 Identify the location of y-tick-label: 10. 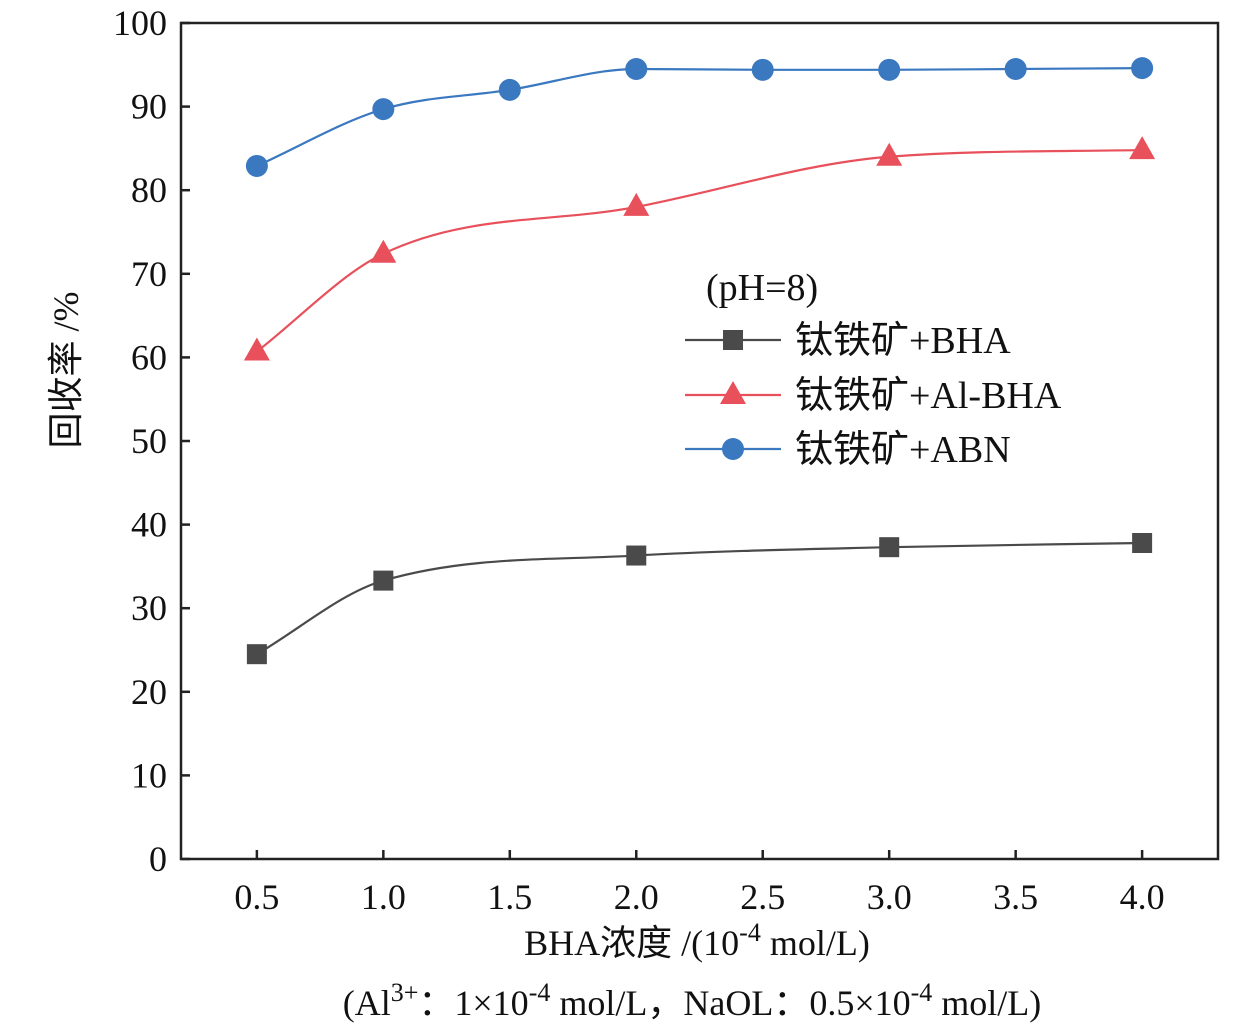
(149, 775).